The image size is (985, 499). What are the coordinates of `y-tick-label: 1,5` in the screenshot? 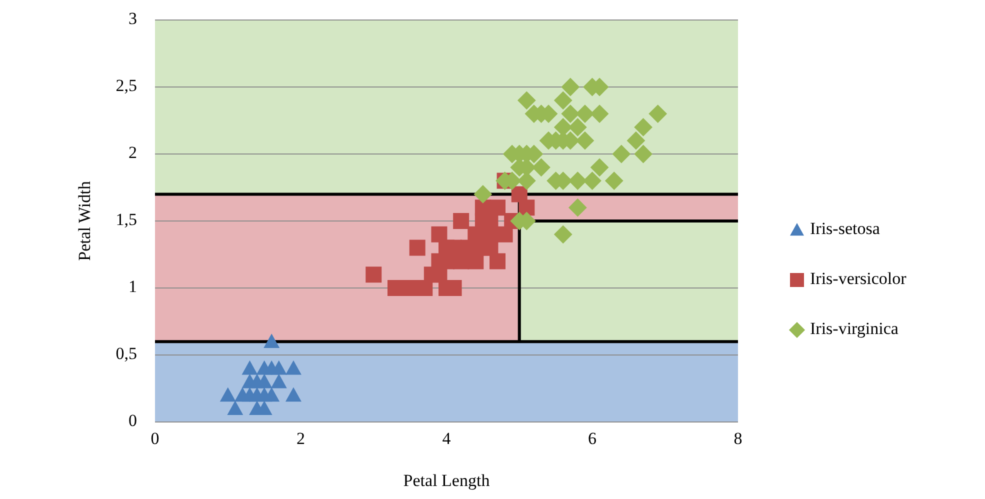 It's located at (126, 219).